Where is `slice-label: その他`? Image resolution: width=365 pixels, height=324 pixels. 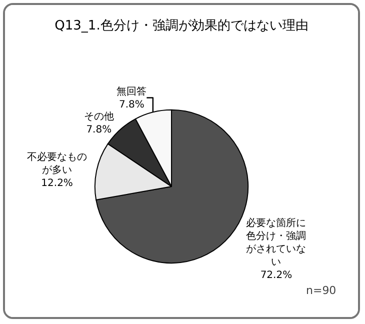
slice-label: その他 is located at coordinates (99, 116).